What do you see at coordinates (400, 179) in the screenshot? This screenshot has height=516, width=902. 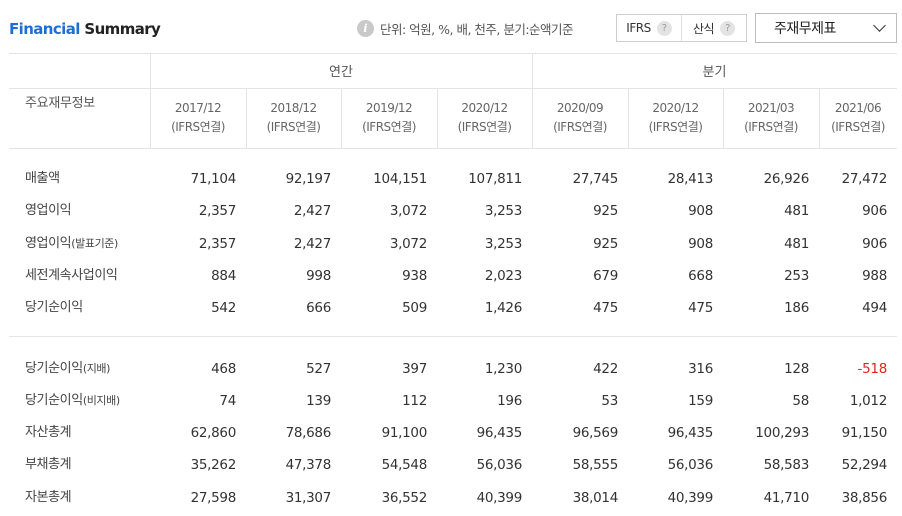 I see `table-cell: 104,151` at bounding box center [400, 179].